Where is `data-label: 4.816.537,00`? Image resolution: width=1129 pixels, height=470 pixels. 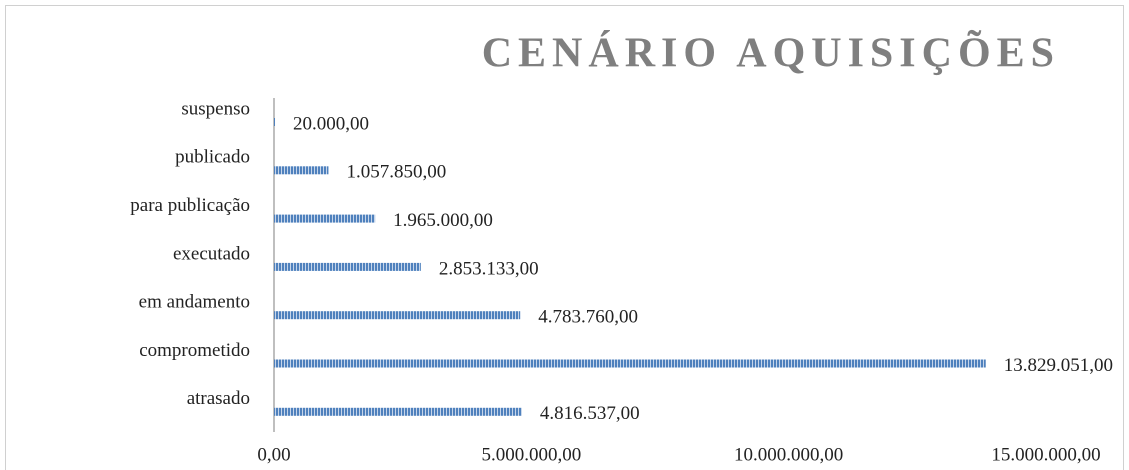
data-label: 4.816.537,00 is located at coordinates (590, 413).